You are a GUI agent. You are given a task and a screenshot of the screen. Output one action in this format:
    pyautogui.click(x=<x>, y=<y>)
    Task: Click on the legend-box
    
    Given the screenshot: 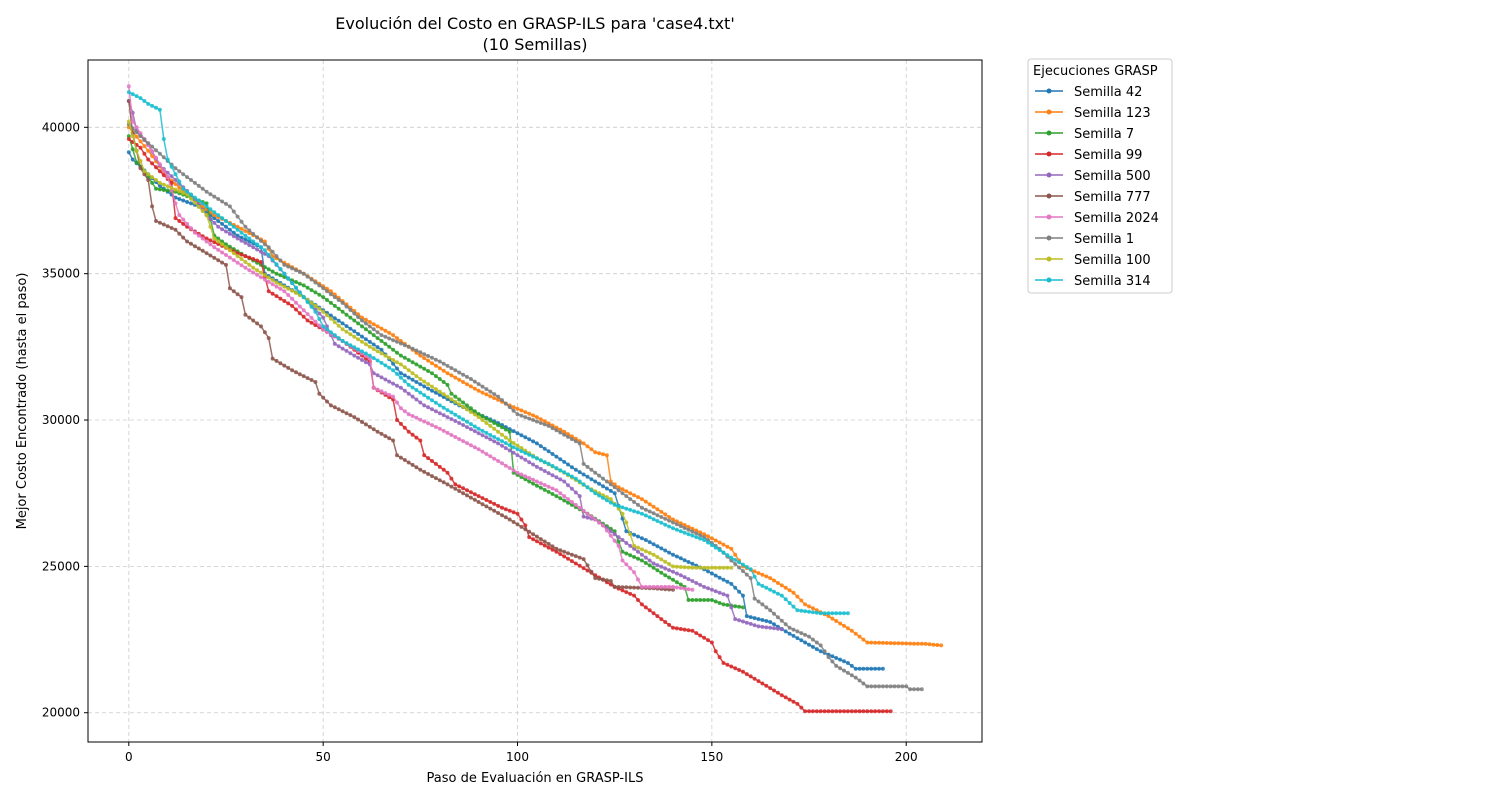 What is the action you would take?
    pyautogui.click(x=1100, y=176)
    